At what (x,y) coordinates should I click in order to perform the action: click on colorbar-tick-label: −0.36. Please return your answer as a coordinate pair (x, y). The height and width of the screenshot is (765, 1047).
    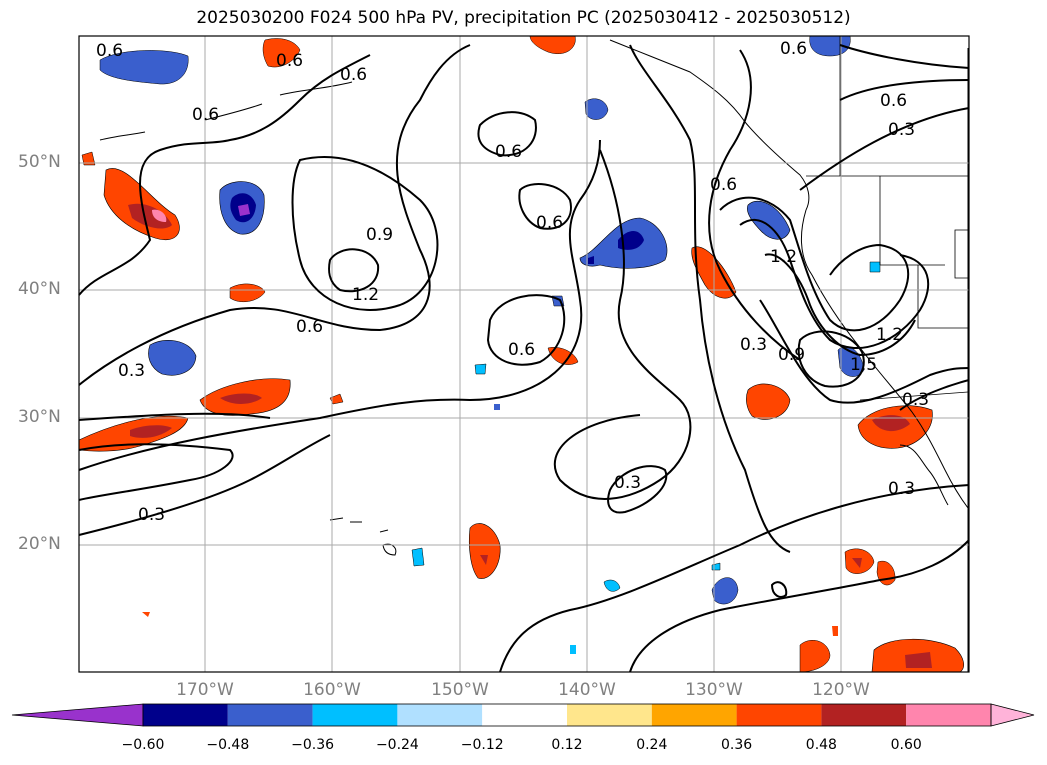
    Looking at the image, I should click on (313, 745).